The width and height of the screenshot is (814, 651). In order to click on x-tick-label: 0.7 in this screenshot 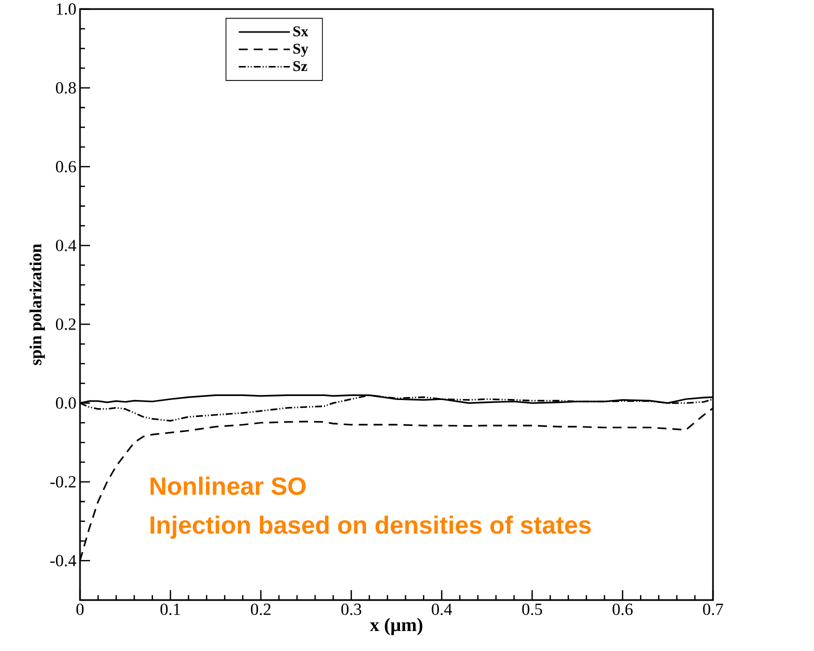, I will do `click(713, 610)`.